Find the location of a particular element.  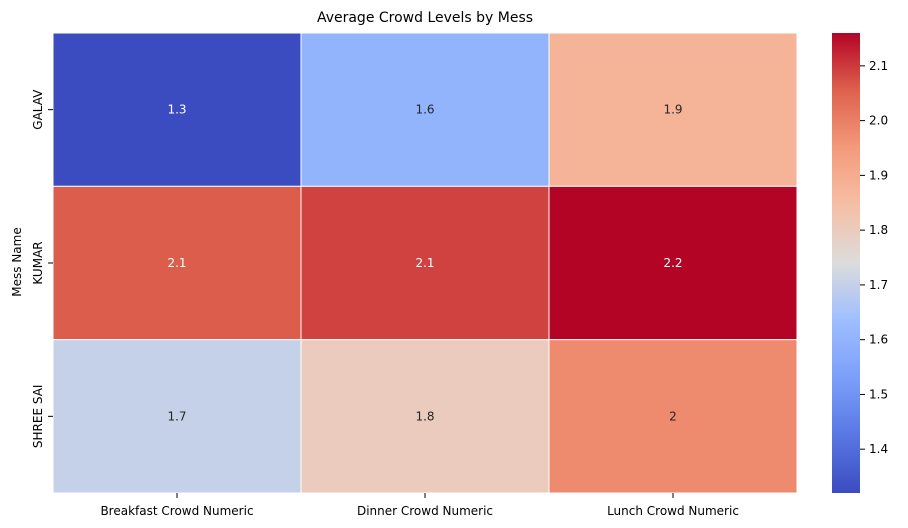

colorbar-tick-label: 1.7 is located at coordinates (878, 285).